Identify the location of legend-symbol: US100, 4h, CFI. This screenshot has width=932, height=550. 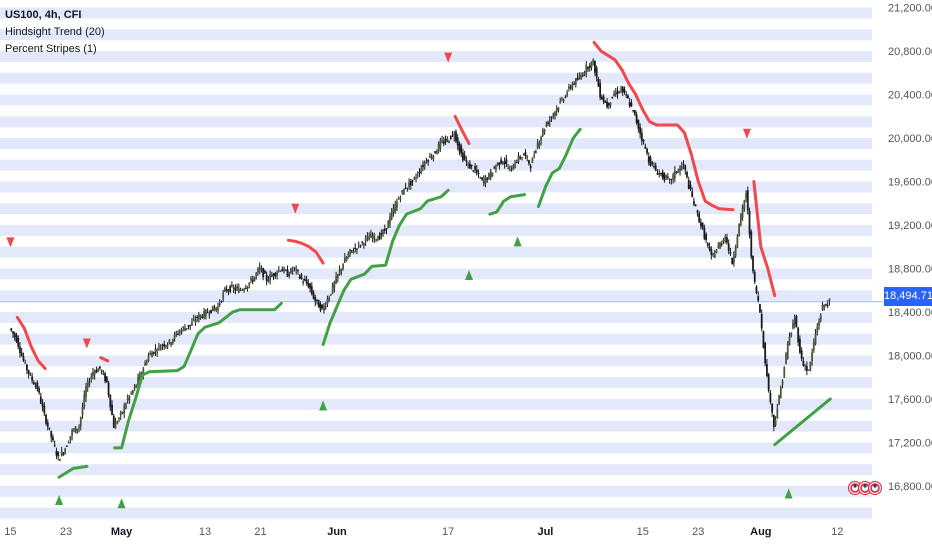
(43, 15).